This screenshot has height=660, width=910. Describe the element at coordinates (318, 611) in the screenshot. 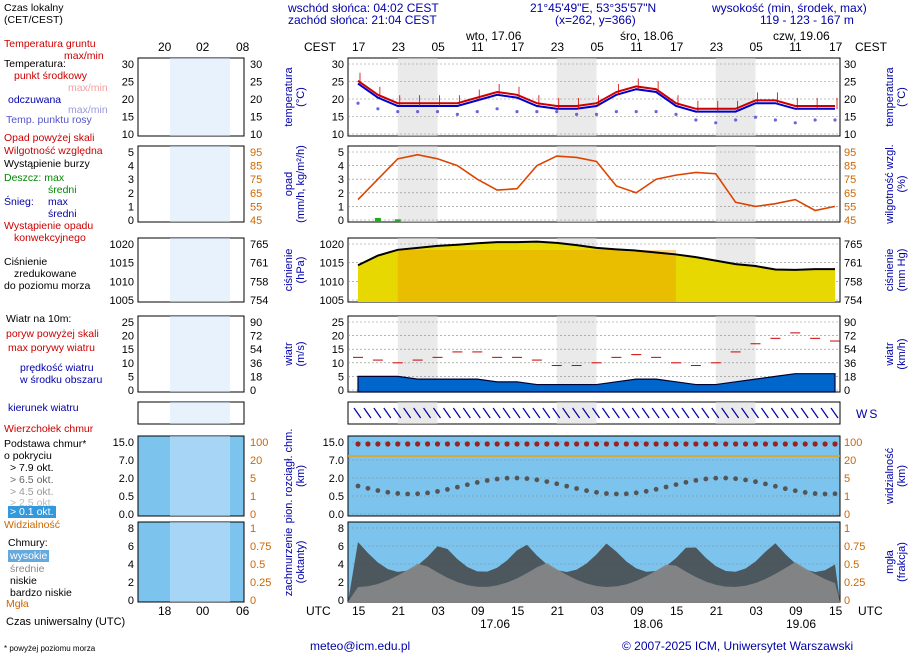

I see `utc-label-left: UTC` at that location.